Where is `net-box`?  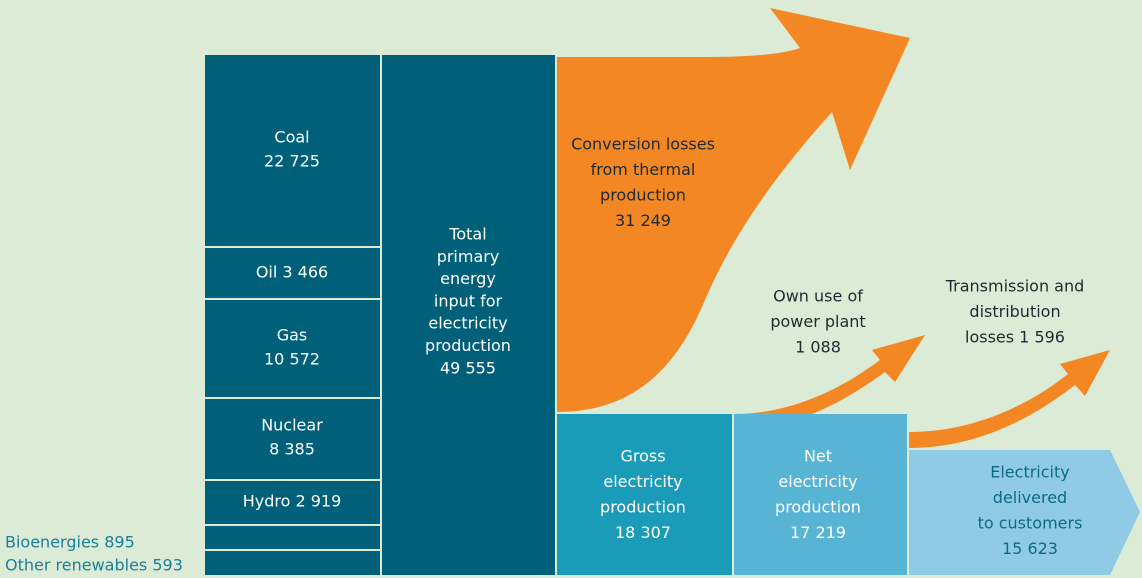
net-box is located at coordinates (820, 494).